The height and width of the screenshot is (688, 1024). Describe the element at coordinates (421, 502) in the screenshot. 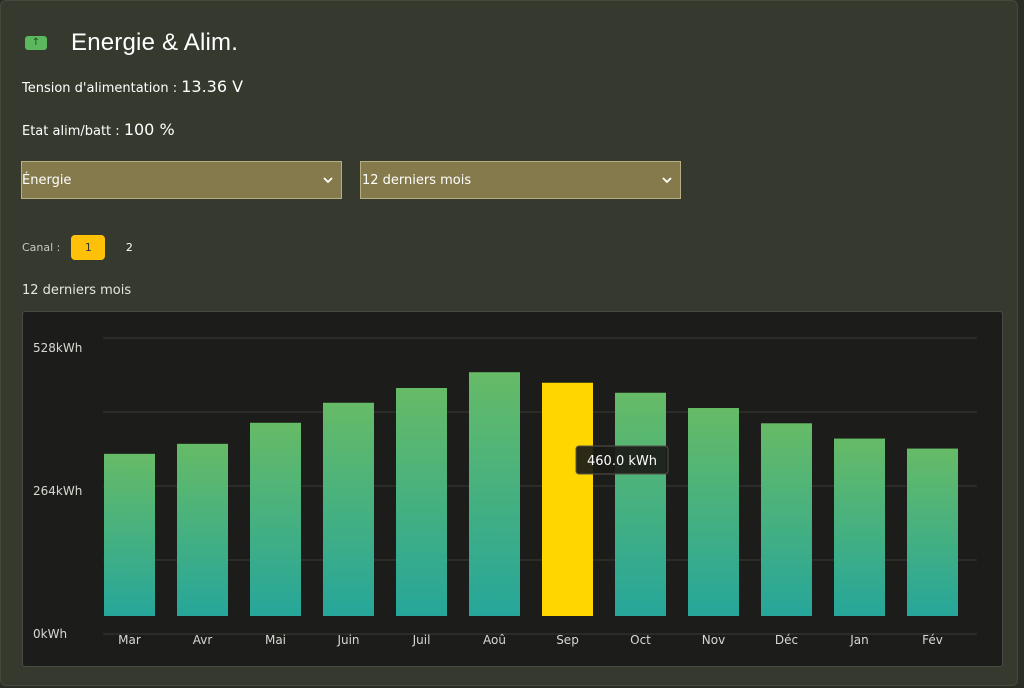

I see `bar-Juil` at that location.